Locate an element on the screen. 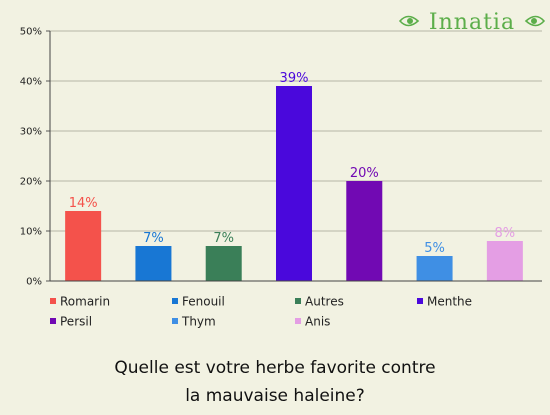 The width and height of the screenshot is (550, 415). legend-label: Persil is located at coordinates (76, 322).